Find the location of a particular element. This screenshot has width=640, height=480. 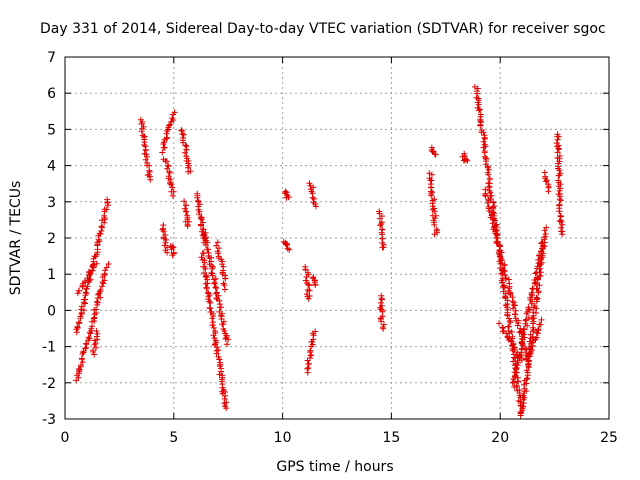

x-tick-label: 25 is located at coordinates (609, 438).